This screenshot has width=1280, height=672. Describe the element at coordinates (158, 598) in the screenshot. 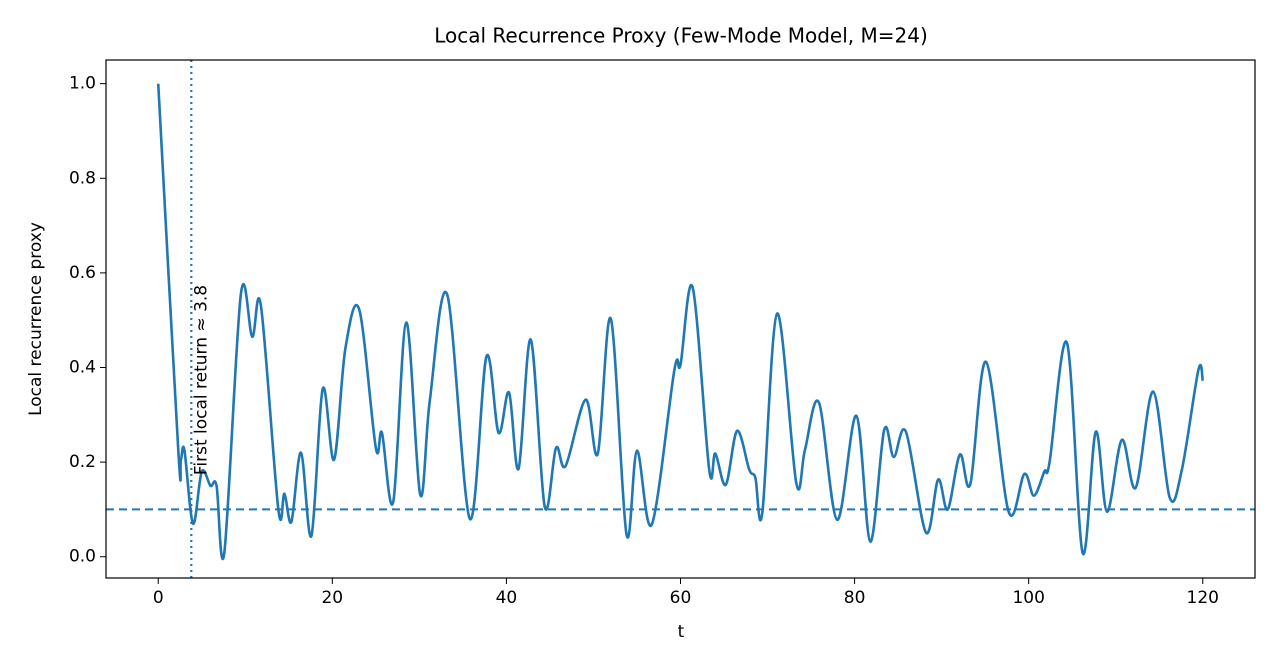

I see `x-tick-label: 0` at that location.